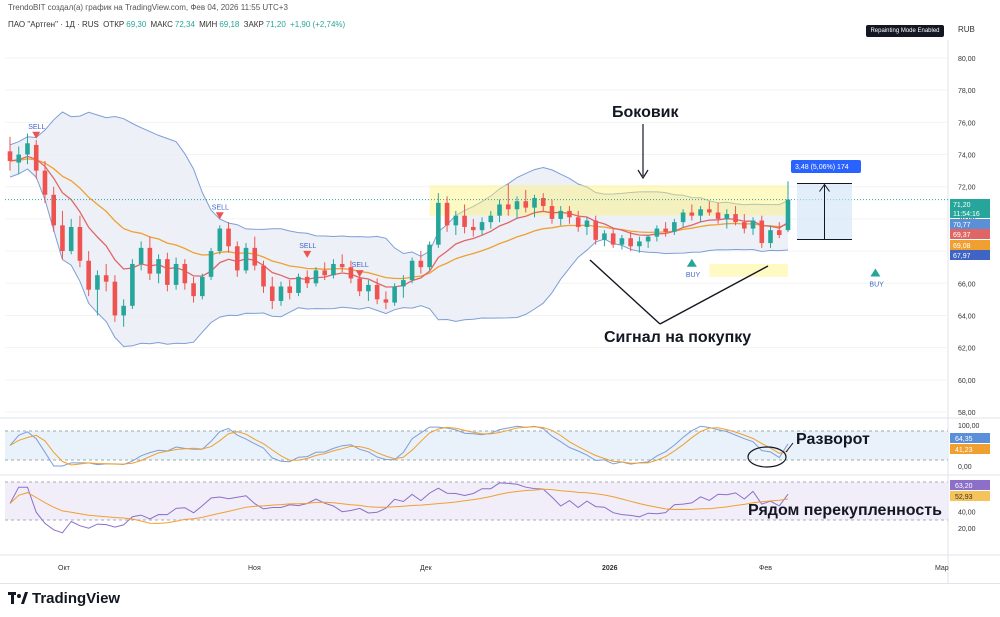 The width and height of the screenshot is (1000, 617). Describe the element at coordinates (967, 349) in the screenshot. I see `price-tick-label: 62,00` at that location.